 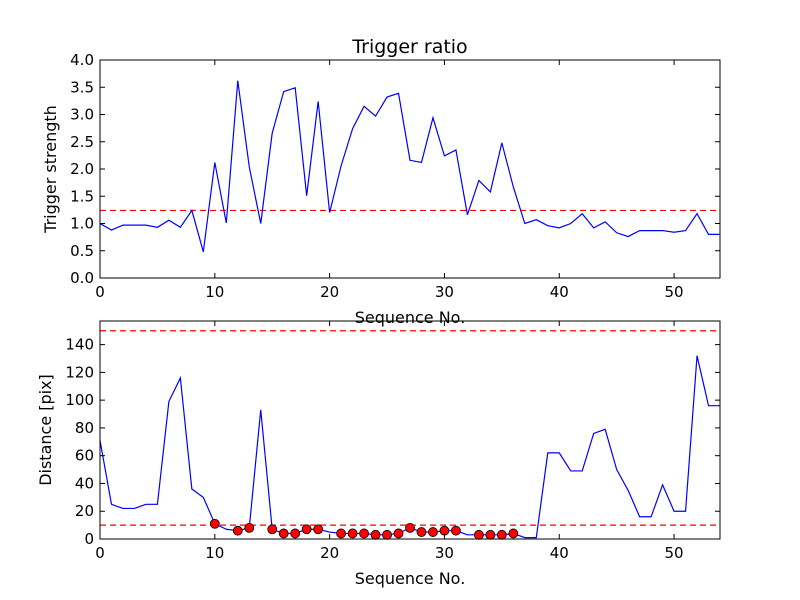 What do you see at coordinates (45, 430) in the screenshot?
I see `bottom-chart-ylabel: Distance [pix]` at bounding box center [45, 430].